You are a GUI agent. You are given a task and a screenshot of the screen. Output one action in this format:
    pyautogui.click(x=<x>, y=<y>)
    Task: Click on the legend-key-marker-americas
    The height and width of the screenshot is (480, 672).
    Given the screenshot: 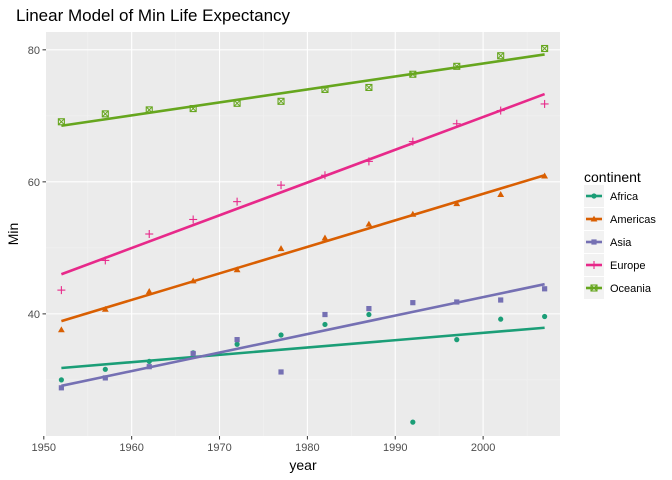 What is the action you would take?
    pyautogui.click(x=594, y=218)
    